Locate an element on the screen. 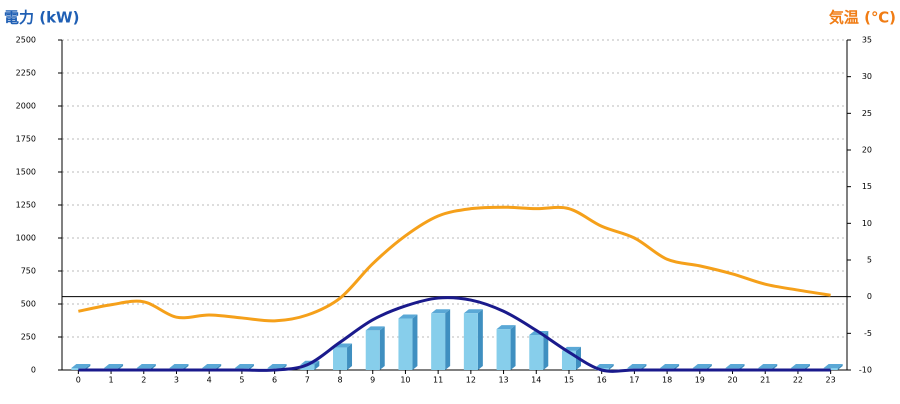  y-tick-label: 750 is located at coordinates (28, 271).